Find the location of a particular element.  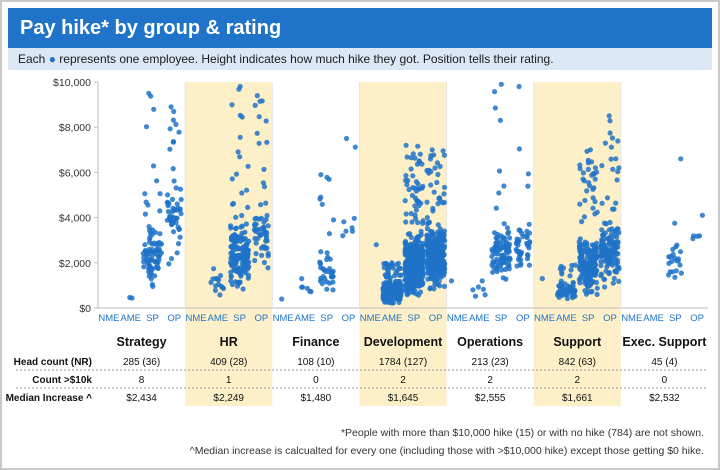

y-tick-label: $6,000 is located at coordinates (75, 173).